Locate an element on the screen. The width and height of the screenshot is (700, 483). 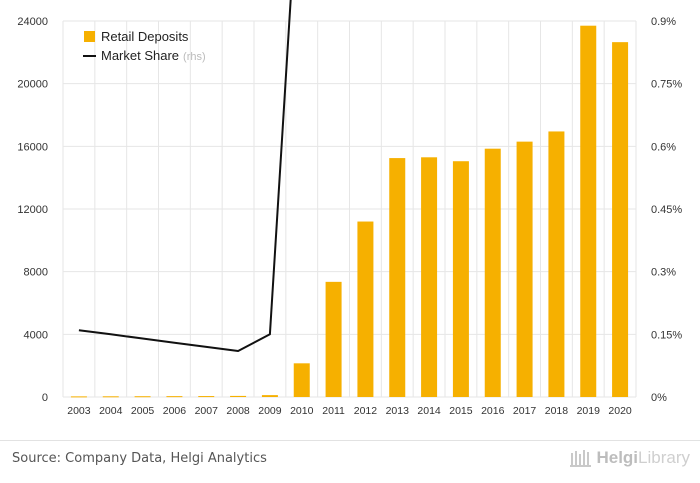
legend: Retail Deposits Market Share (rhs) is located at coordinates (144, 46).